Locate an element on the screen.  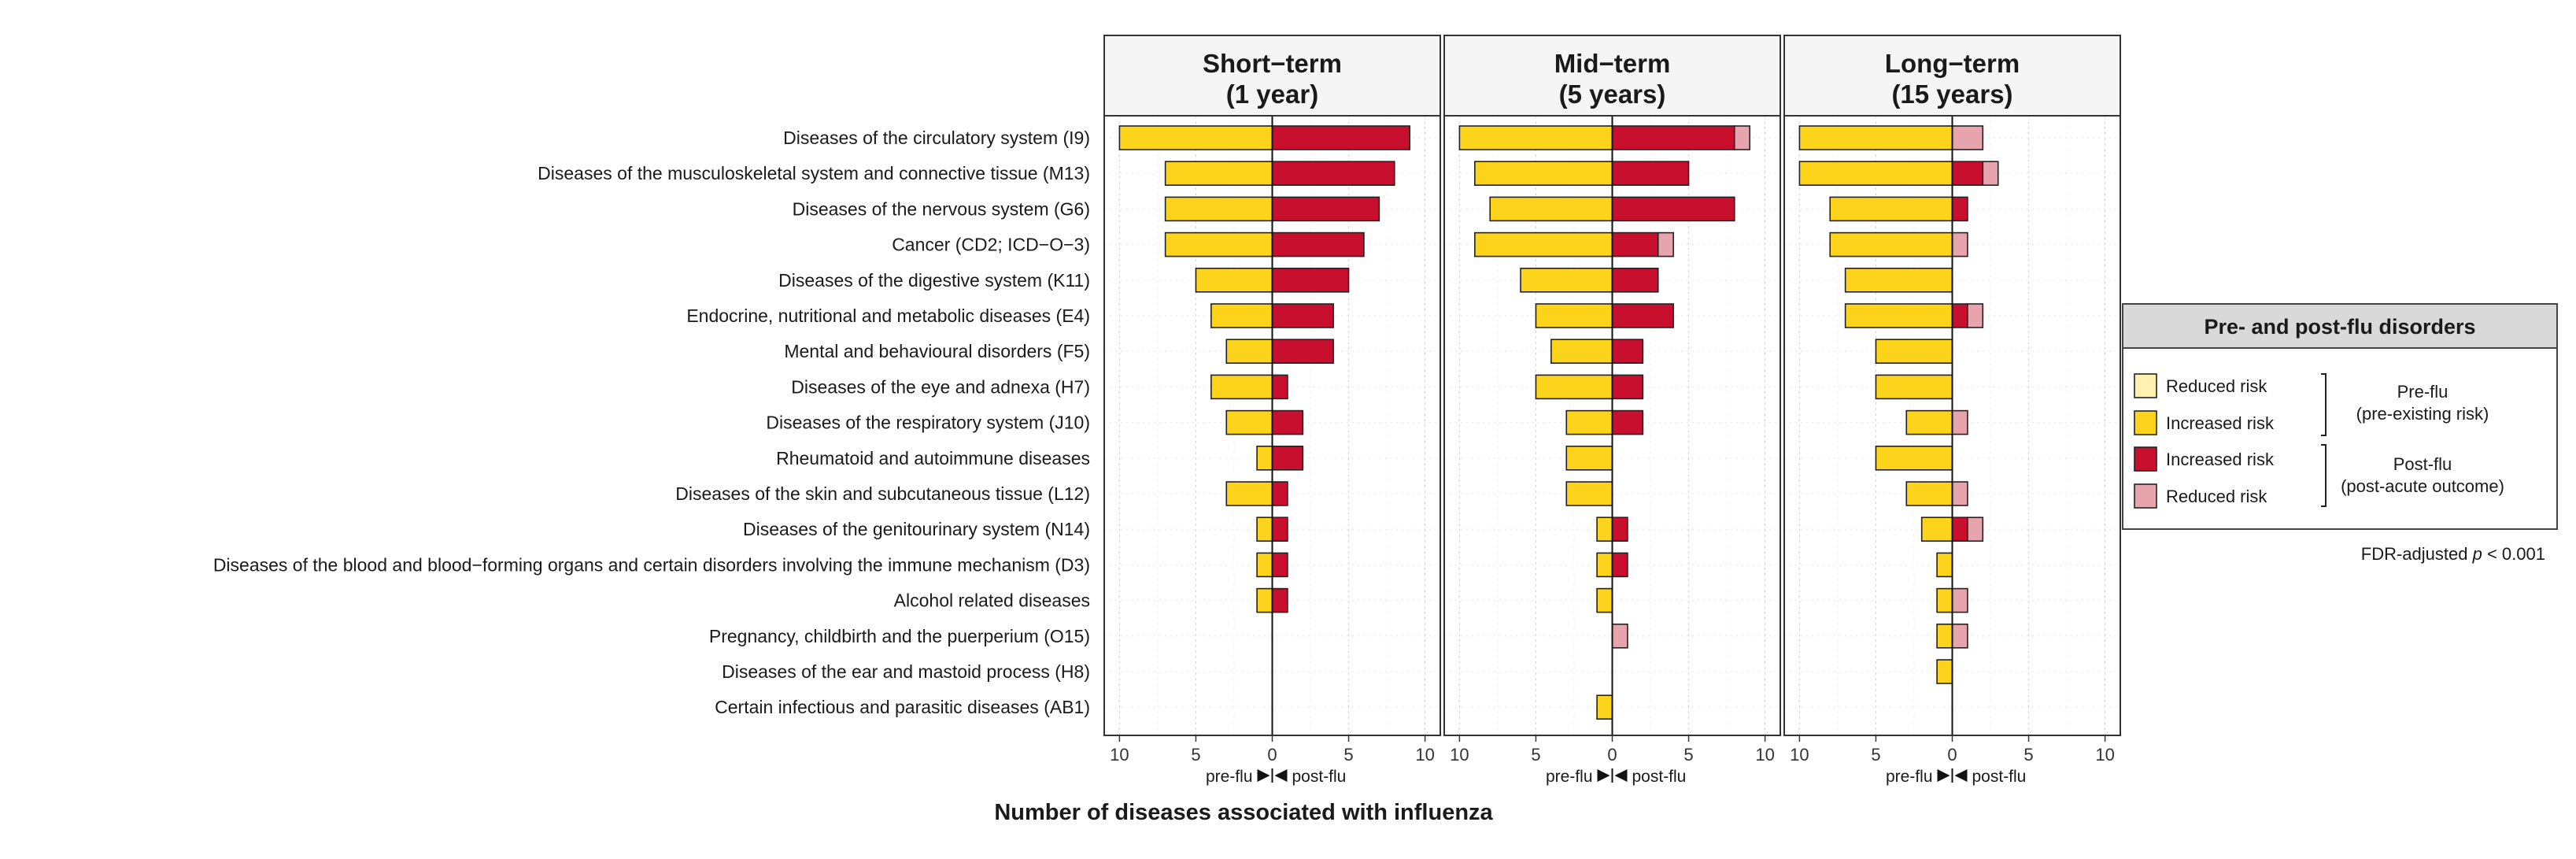
legend-bracket-post is located at coordinates (2324, 475).